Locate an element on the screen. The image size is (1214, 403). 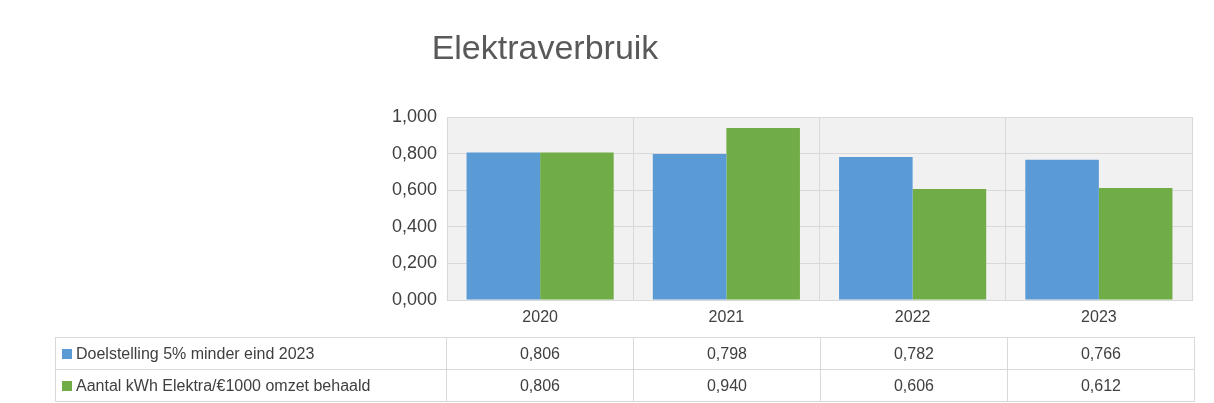
legend-label: Doelstelling 5% minder eind 2023 is located at coordinates (251, 353).